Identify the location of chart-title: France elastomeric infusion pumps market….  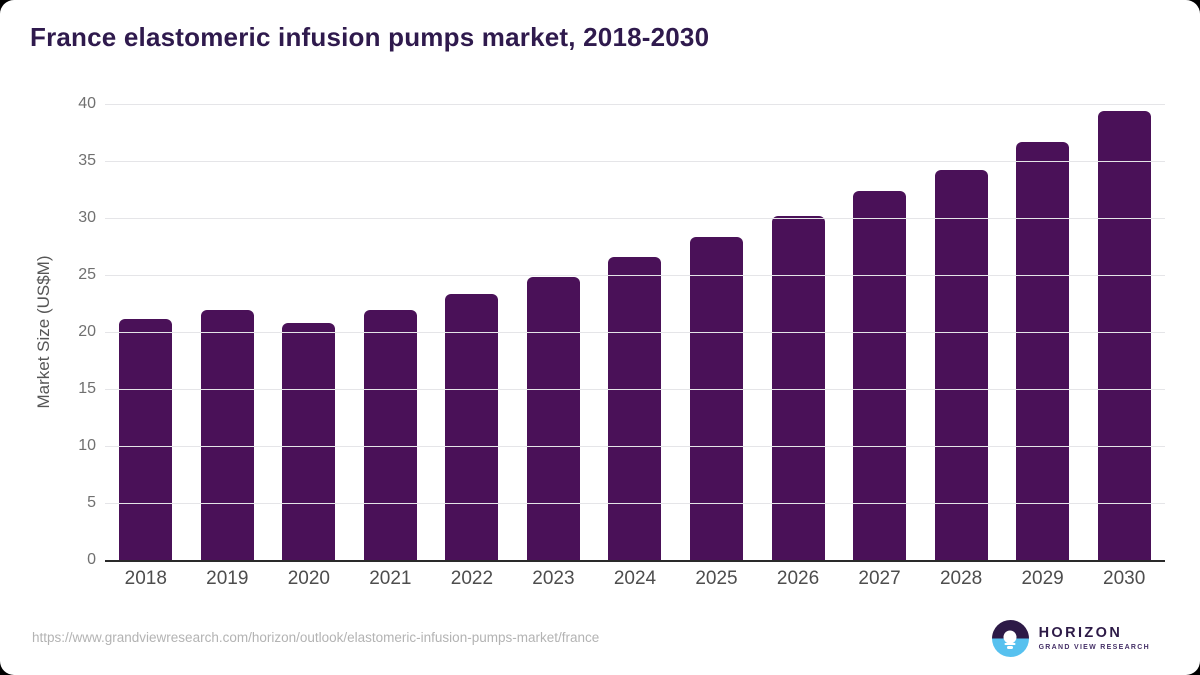
(370, 37).